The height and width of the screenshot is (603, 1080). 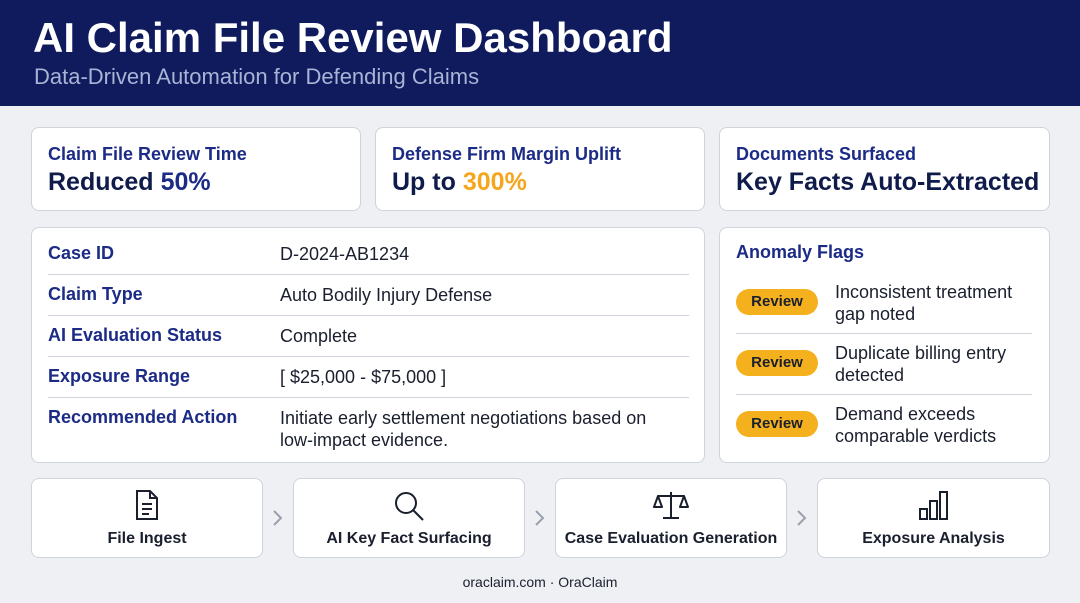 I want to click on metric-label: Documents Surfaced, so click(x=826, y=154).